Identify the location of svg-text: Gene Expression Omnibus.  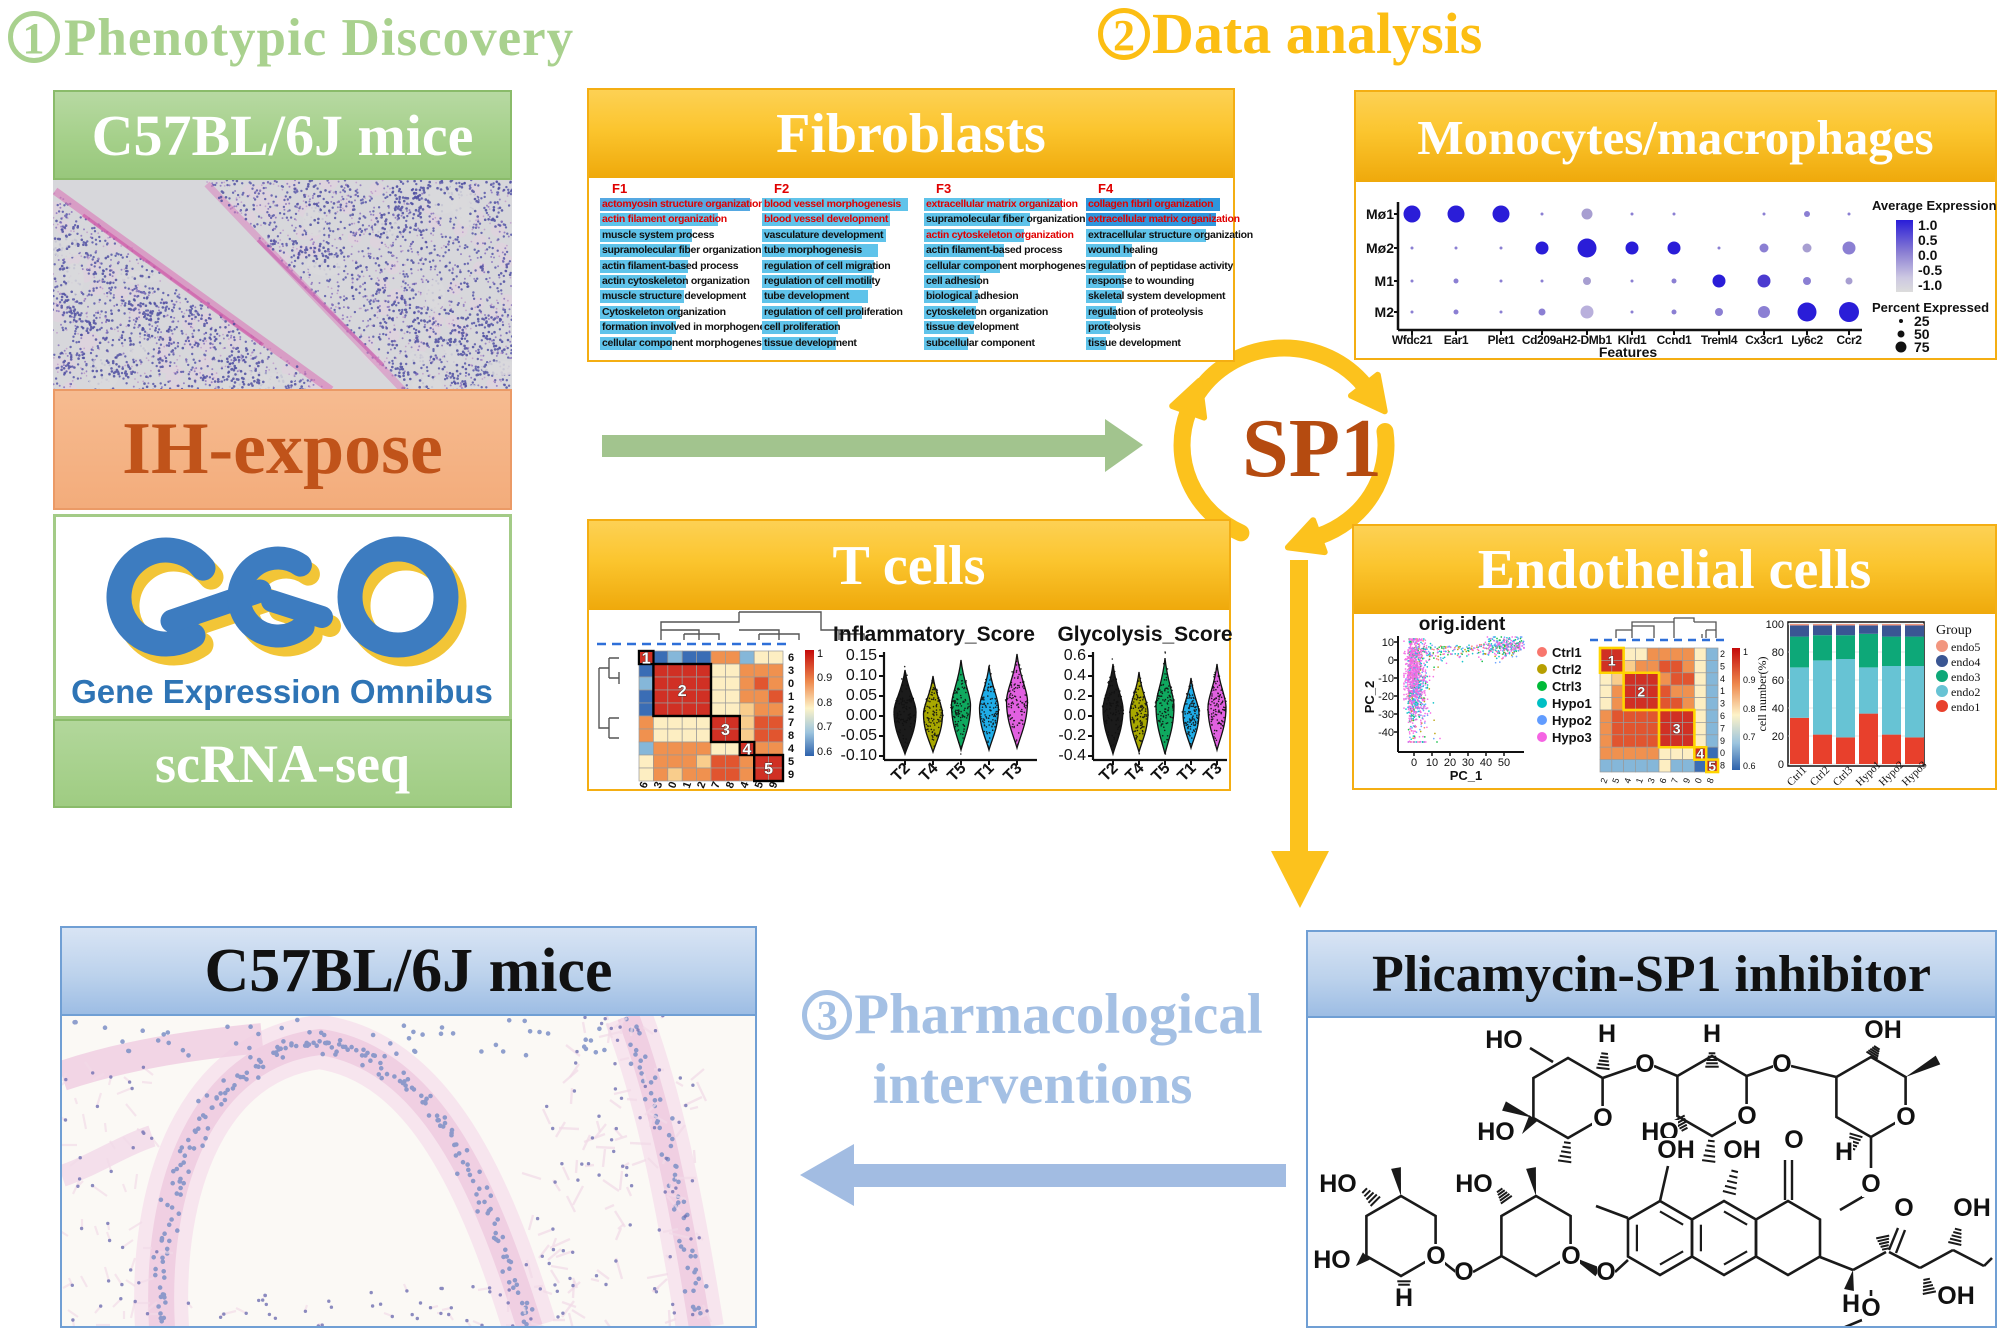
(282, 691).